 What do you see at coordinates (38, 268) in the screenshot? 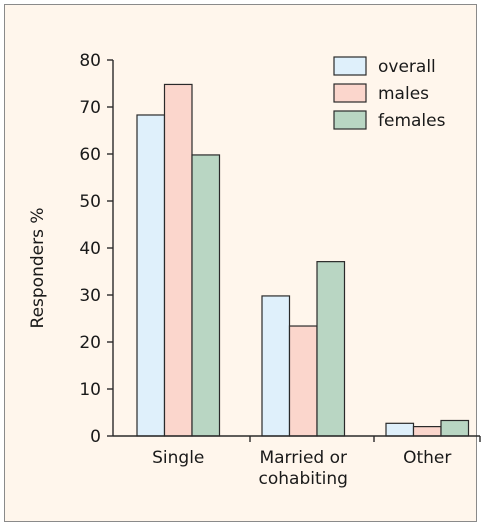
I see `y-axis-title: Responders %` at bounding box center [38, 268].